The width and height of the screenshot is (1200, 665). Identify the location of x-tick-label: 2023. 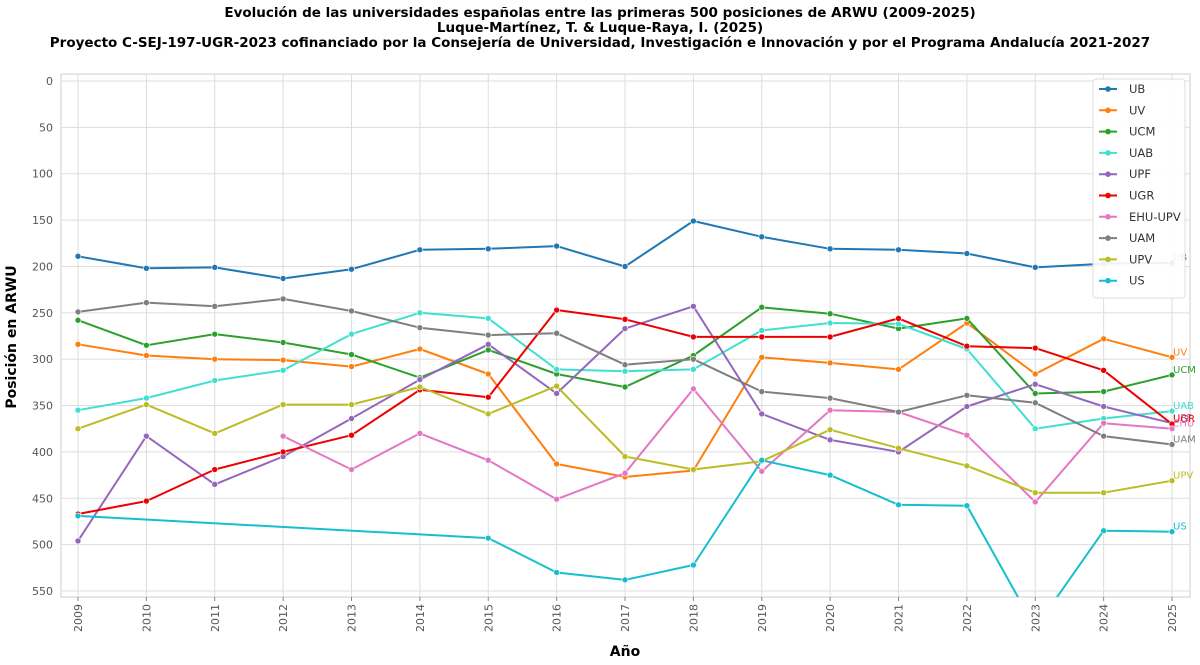
(1035, 618).